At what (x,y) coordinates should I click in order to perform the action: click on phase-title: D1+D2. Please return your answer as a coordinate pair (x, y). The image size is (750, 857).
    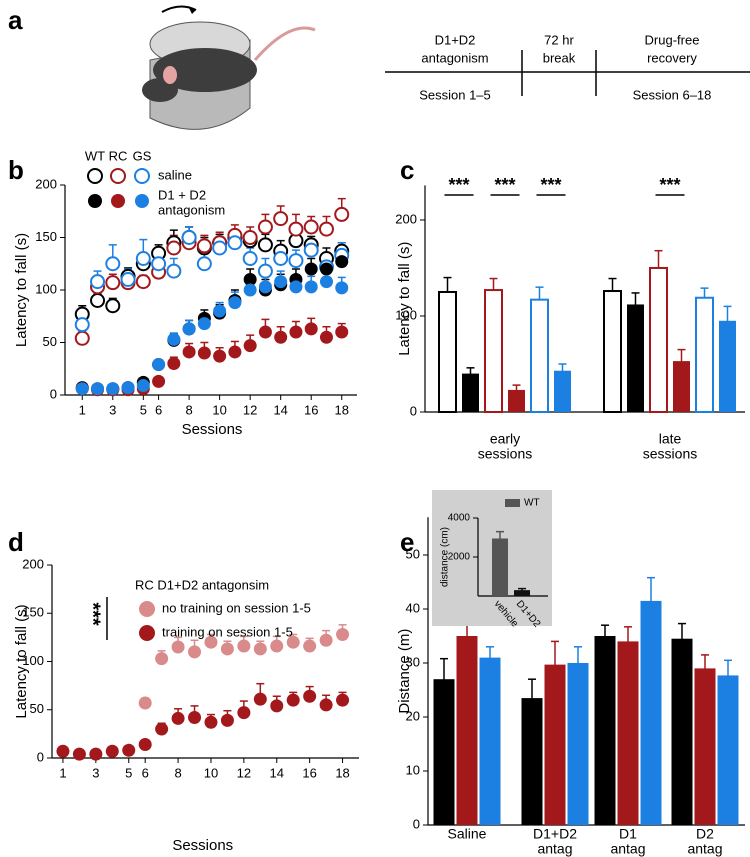
    Looking at the image, I should click on (455, 39).